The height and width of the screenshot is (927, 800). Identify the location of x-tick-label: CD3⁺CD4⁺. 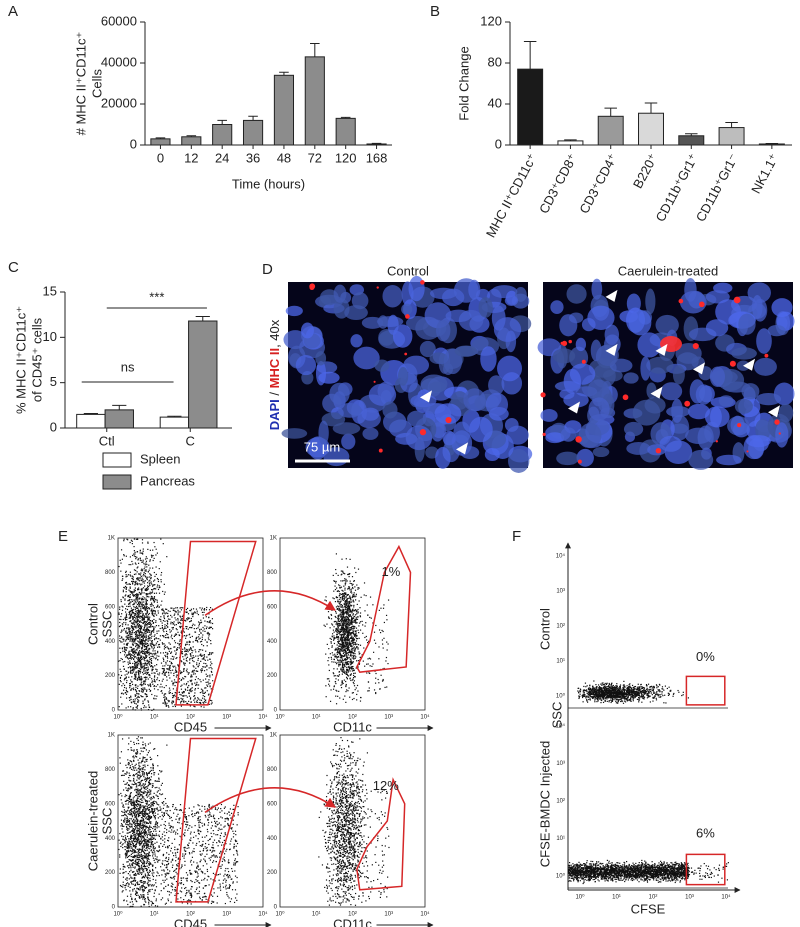
(598, 183).